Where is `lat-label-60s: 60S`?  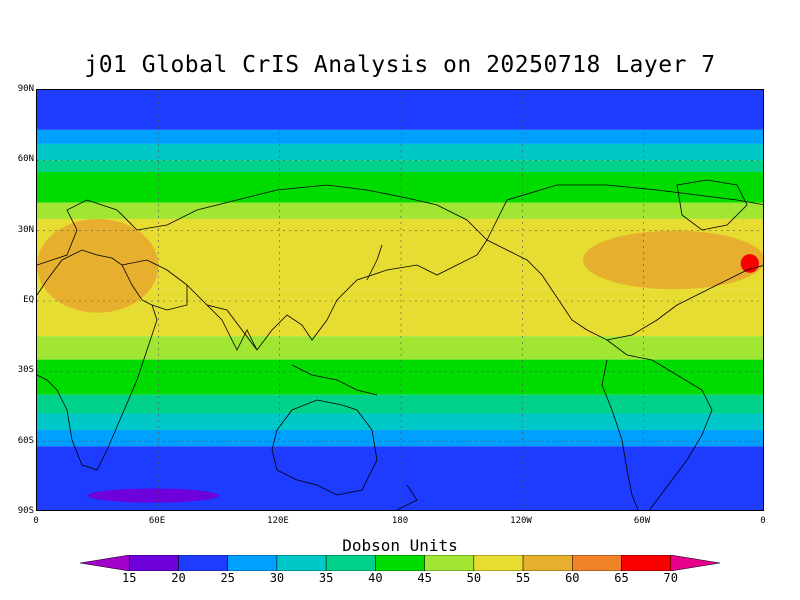
lat-label-60s: 60S is located at coordinates (25, 441).